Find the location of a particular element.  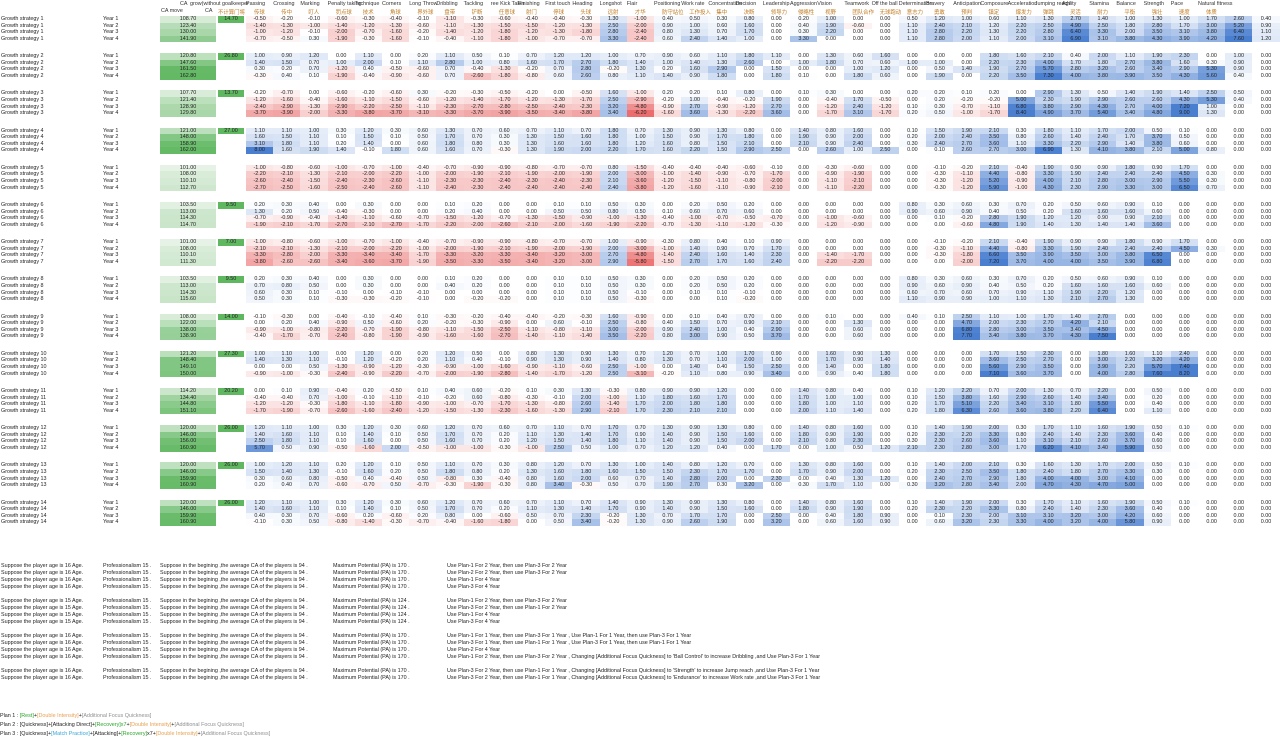

plan-part: [Attacking] is located at coordinates (105, 734).